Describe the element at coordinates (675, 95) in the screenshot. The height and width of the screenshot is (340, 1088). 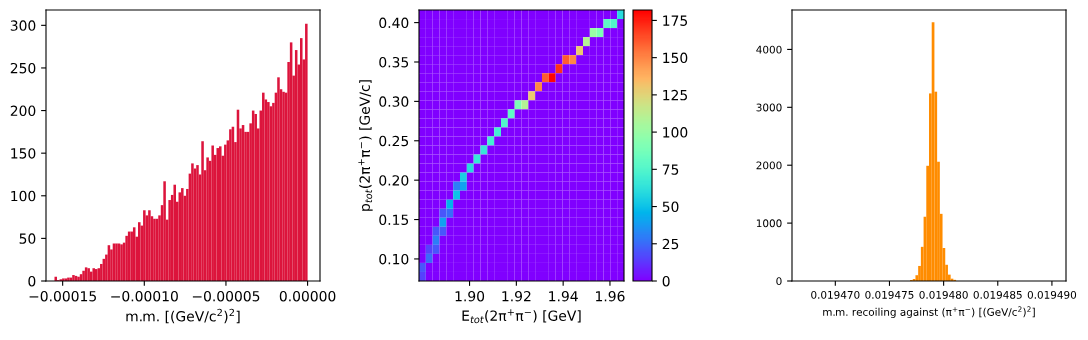
I see `color-bar-label: 125` at that location.